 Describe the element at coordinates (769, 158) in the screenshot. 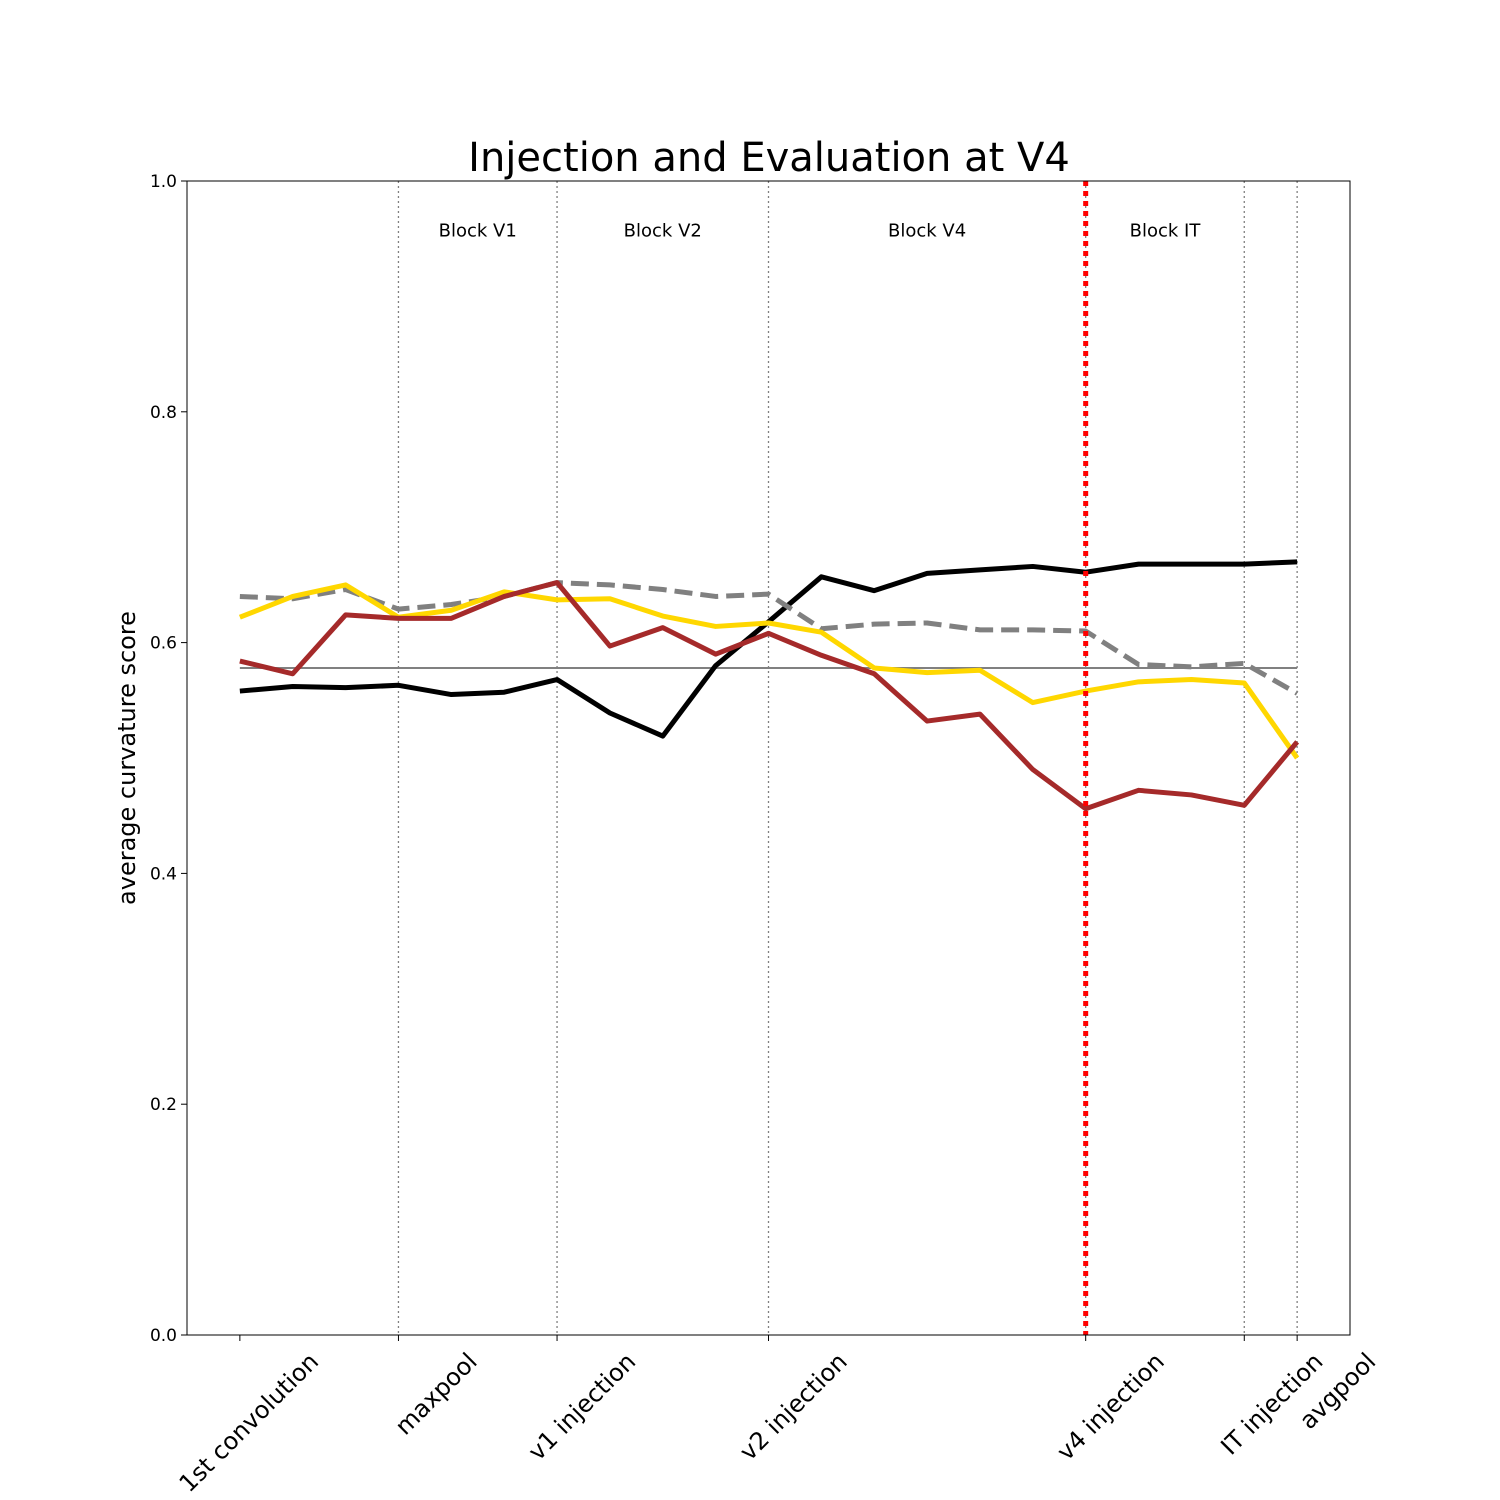

I see `chart-title: Injection and Evaluation at V4` at that location.